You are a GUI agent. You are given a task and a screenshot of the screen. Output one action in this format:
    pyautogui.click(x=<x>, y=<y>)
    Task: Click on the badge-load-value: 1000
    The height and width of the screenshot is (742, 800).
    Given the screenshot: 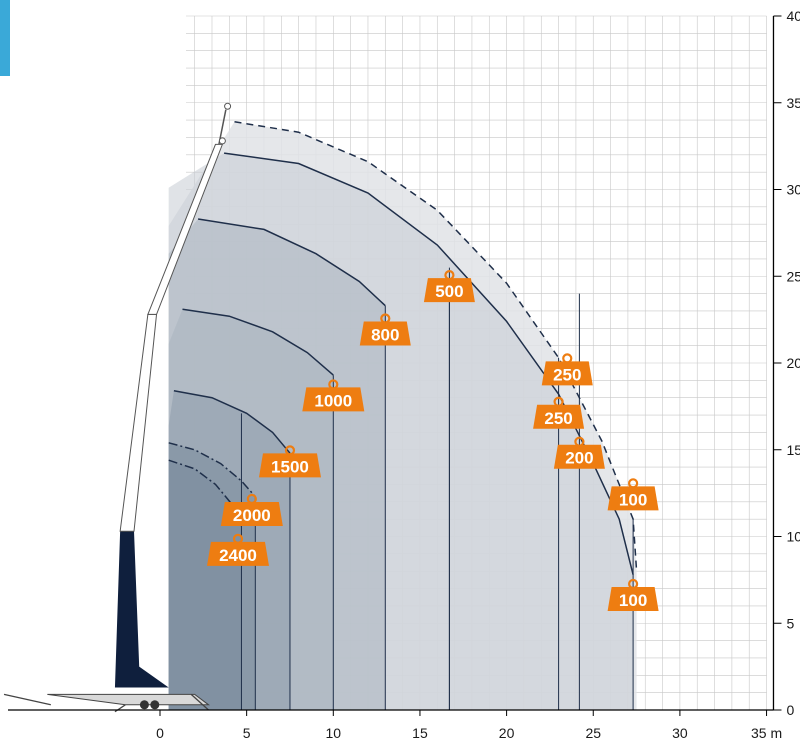 What is the action you would take?
    pyautogui.click(x=333, y=400)
    